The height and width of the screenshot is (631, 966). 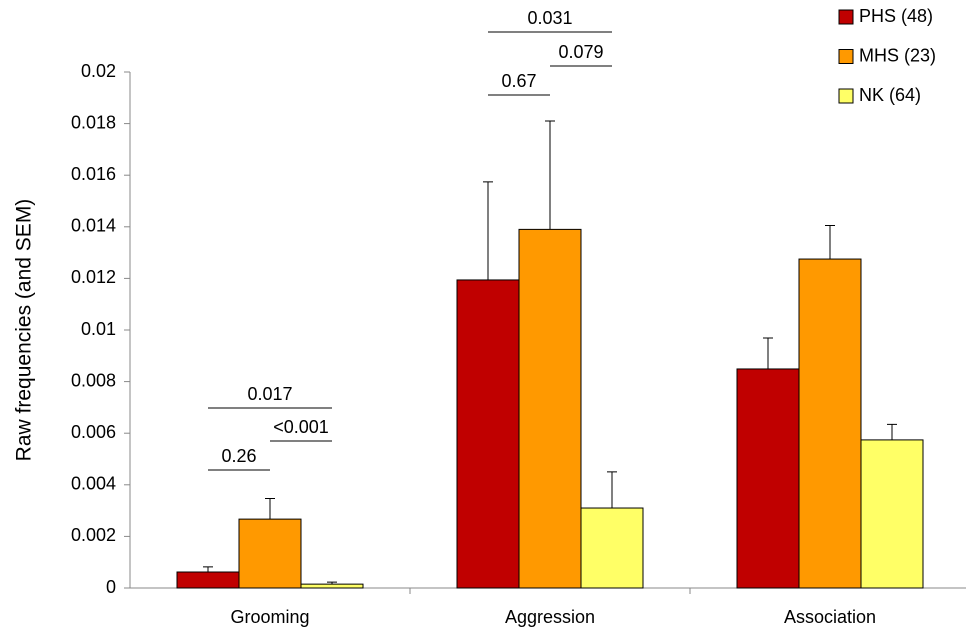 I want to click on y-tick-label: 0.018, so click(x=93, y=122).